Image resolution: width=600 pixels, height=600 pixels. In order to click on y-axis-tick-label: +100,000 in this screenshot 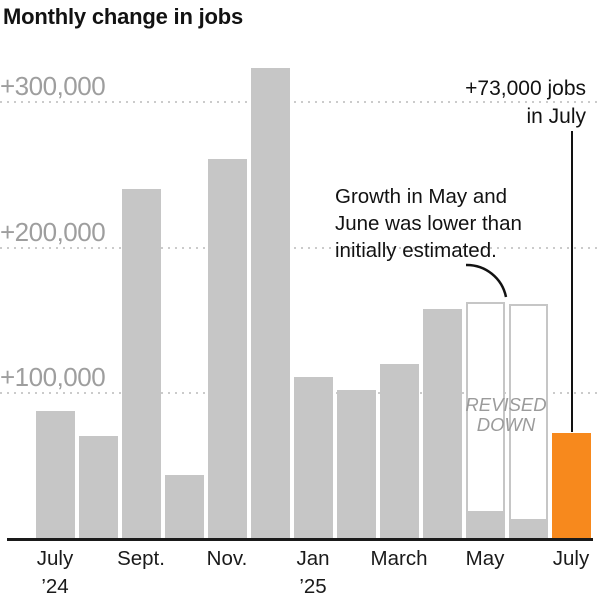, I will do `click(53, 377)`.